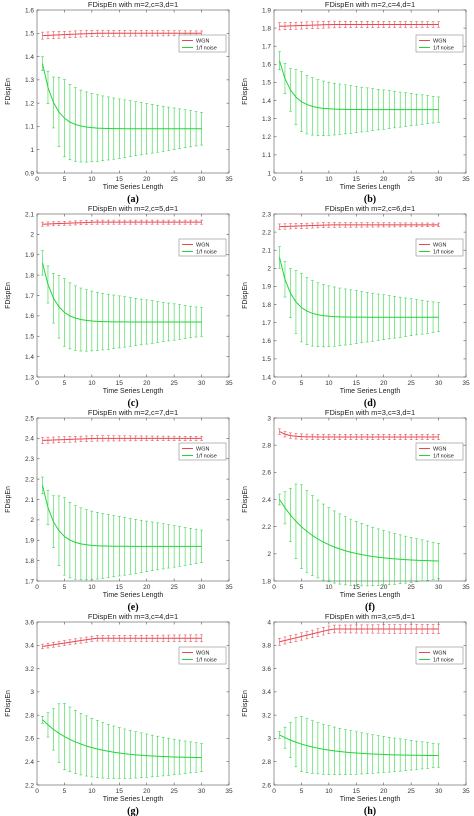 The image size is (474, 816). Describe the element at coordinates (32, 150) in the screenshot. I see `y-tick-label: 1` at that location.